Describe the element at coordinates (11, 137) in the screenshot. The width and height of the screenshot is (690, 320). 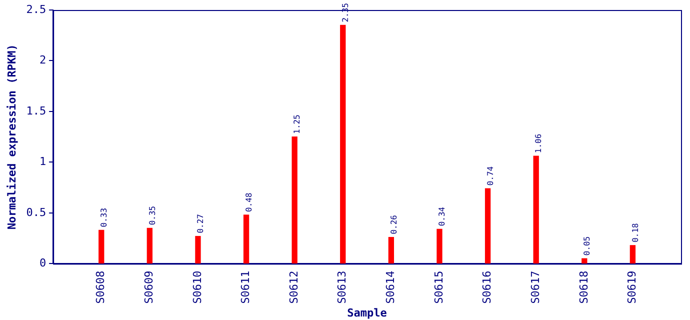
I see `y-axis-title: Normalized expression (RPKM)` at that location.